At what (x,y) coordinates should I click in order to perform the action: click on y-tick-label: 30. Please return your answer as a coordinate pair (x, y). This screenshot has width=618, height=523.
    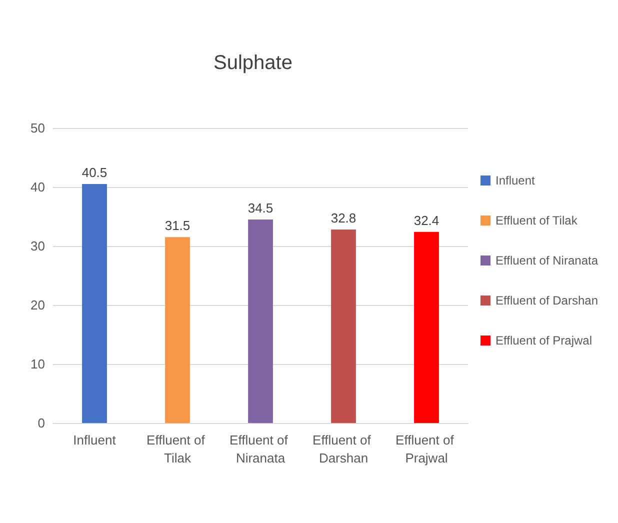
    Looking at the image, I should click on (37, 246).